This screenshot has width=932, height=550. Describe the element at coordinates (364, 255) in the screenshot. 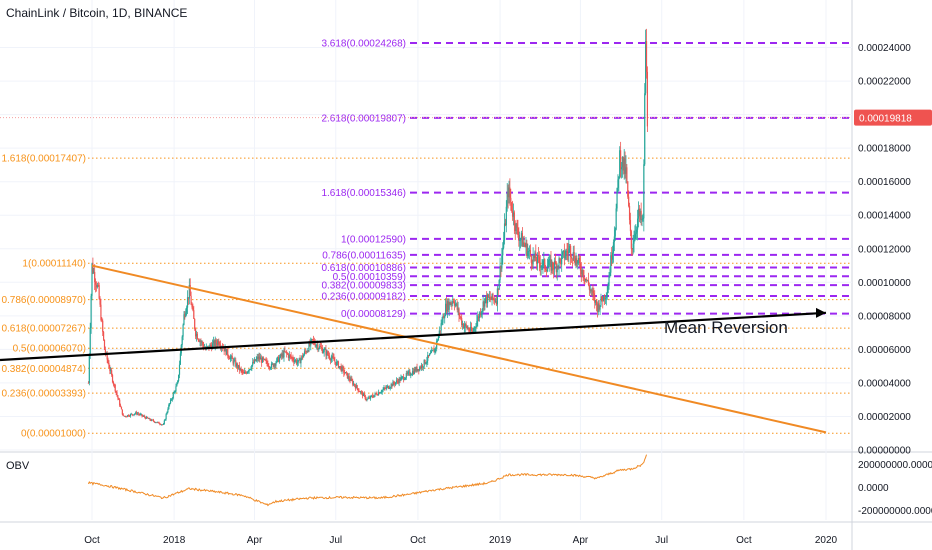

I see `fib-right-label: 0.786(0.00011635)` at that location.